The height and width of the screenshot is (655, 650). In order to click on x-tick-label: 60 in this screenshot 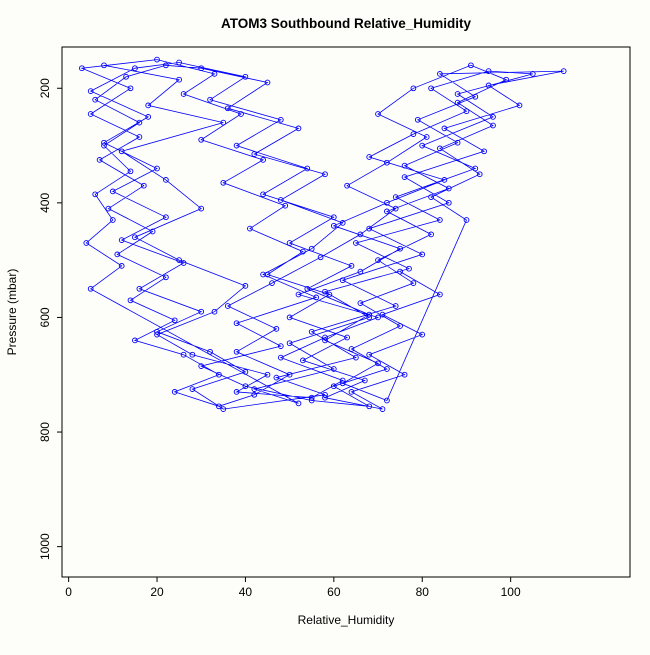, I will do `click(334, 592)`.